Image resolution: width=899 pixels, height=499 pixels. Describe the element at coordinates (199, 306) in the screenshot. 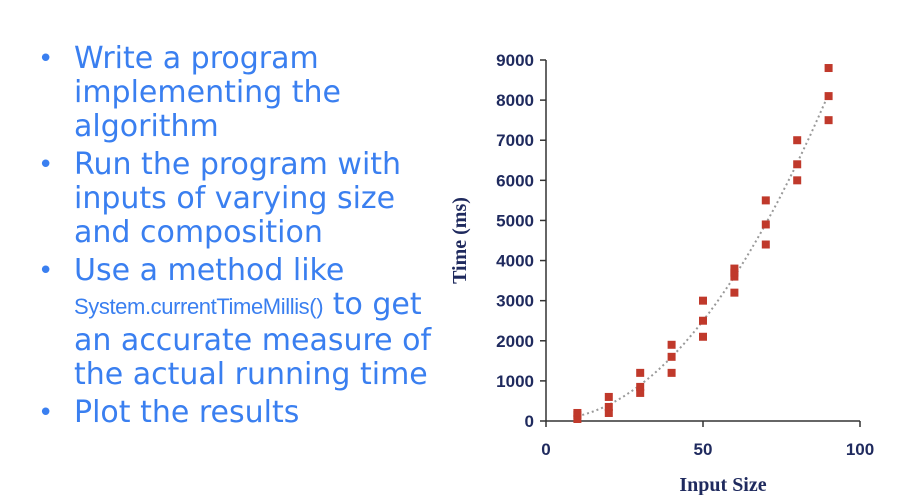

I see `method-name: System.currentTimeMillis()` at that location.